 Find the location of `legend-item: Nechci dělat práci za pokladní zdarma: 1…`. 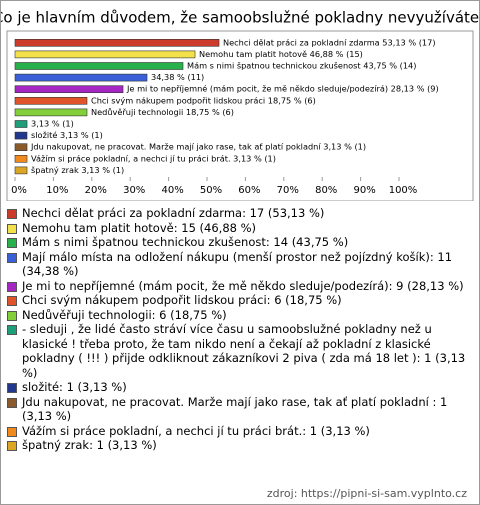

legend-item: Nechci dělat práci za pokladní zdarma: 1… is located at coordinates (240, 213).